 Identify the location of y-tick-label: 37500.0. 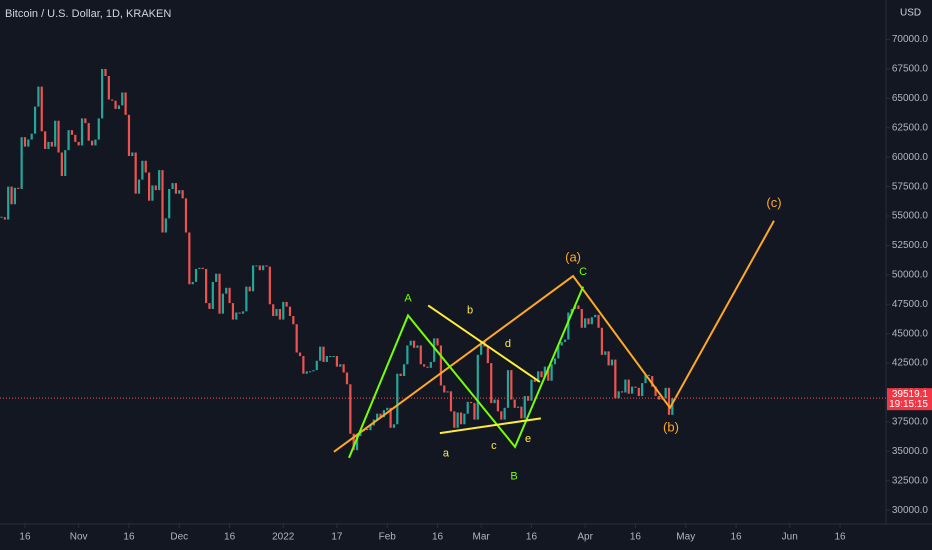
(910, 422).